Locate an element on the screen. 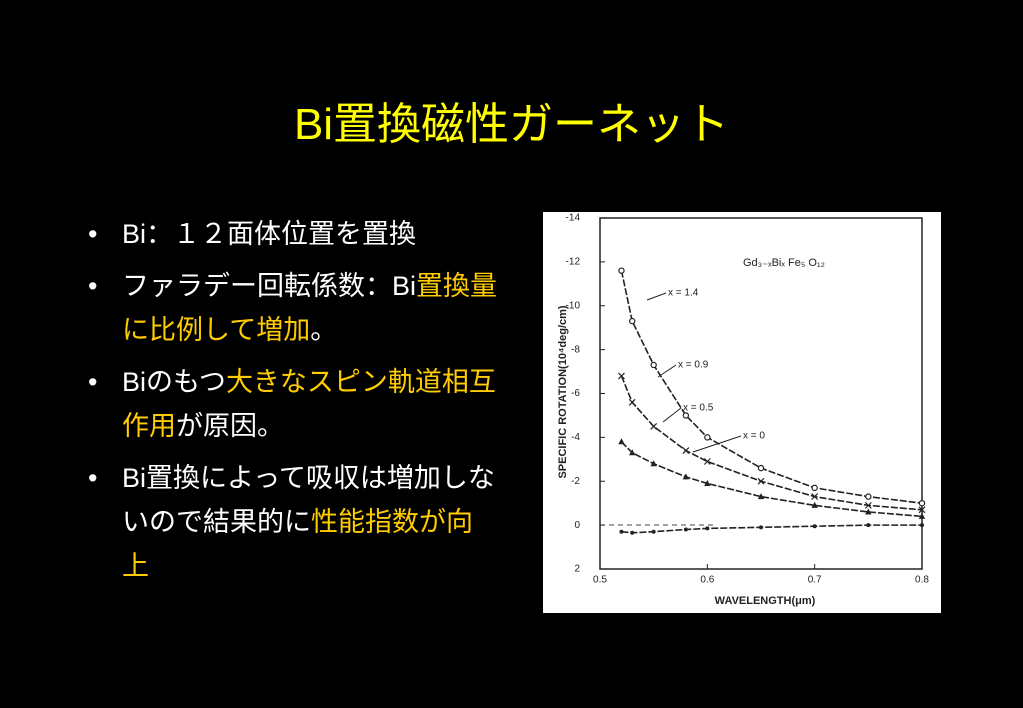 This screenshot has width=1023, height=708. series-label: x = 0.9 is located at coordinates (693, 365).